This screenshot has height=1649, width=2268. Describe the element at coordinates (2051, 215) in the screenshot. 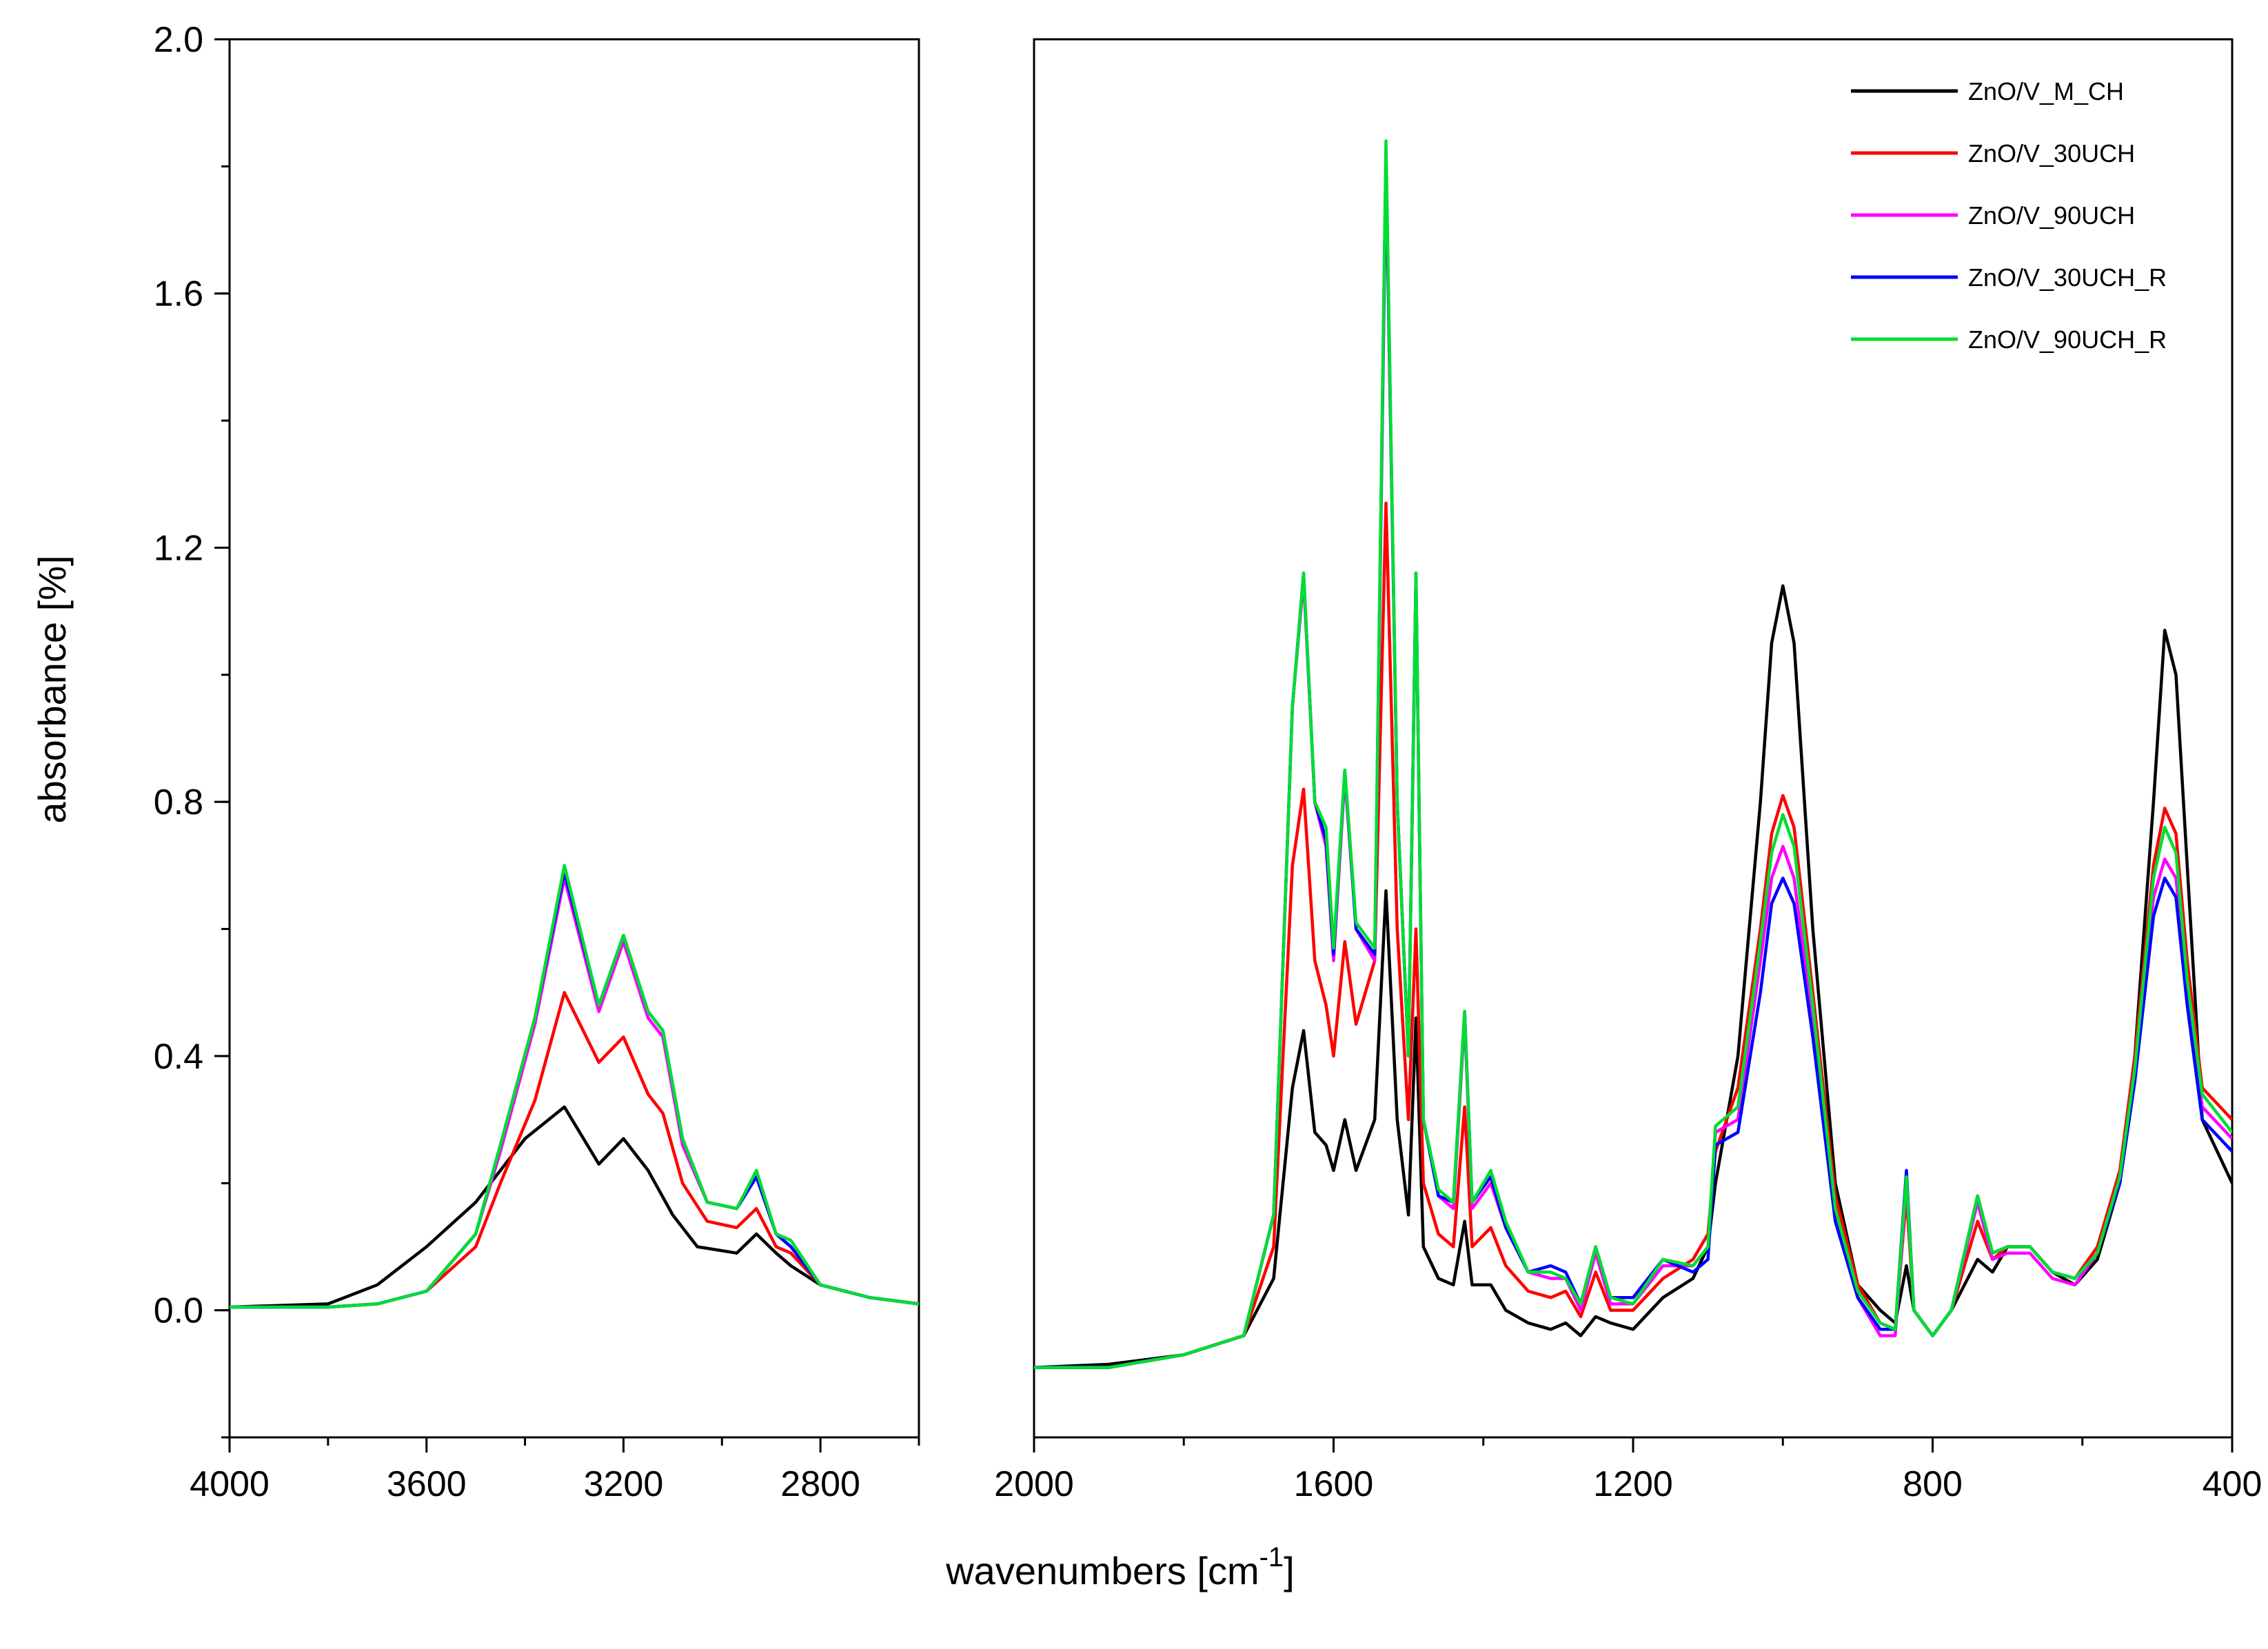

I see `legend-label: ZnO/V_90UCH` at that location.